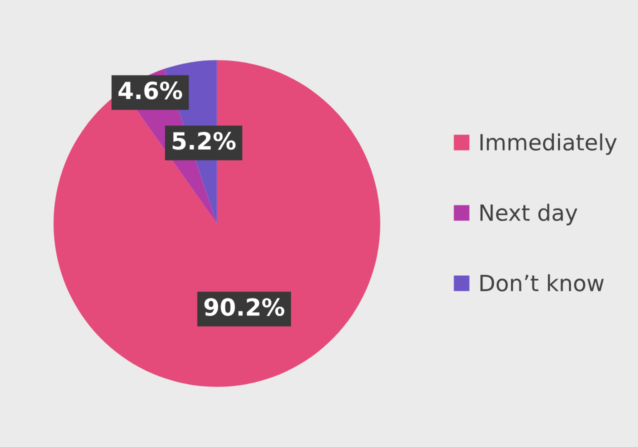 Image resolution: width=638 pixels, height=447 pixels. Describe the element at coordinates (204, 141) in the screenshot. I see `data-label: 5.2%` at that location.